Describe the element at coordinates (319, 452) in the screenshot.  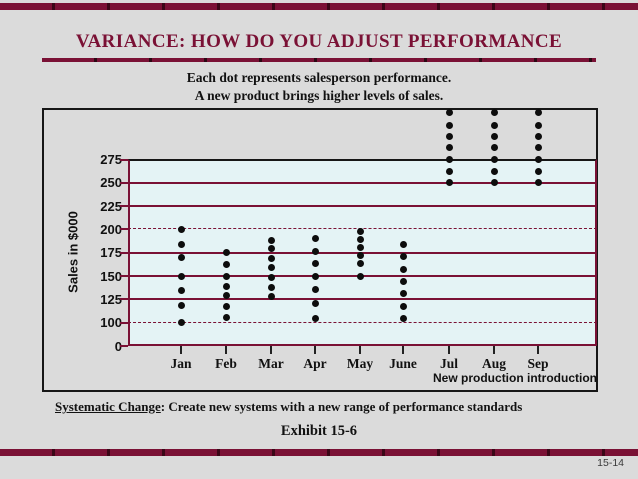
I see `bottom-border-bar` at that location.